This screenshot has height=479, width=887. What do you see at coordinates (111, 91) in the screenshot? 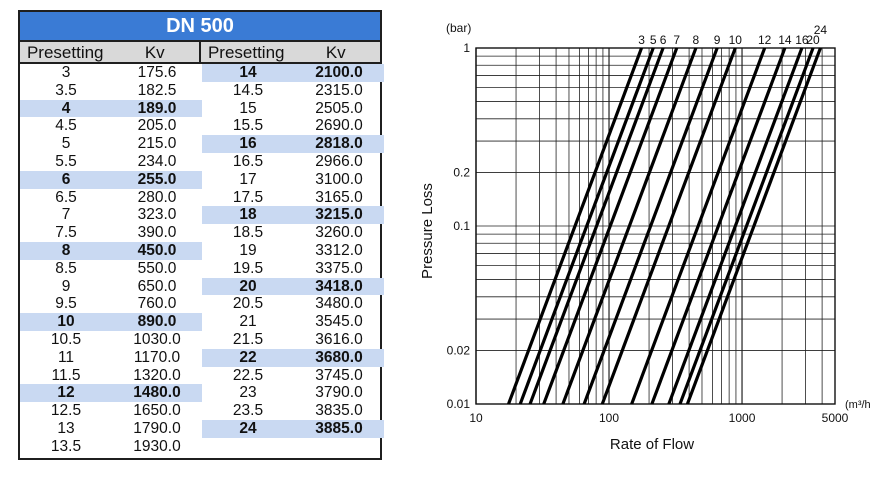
I see `table-row: 3.5 182.5` at bounding box center [111, 91].